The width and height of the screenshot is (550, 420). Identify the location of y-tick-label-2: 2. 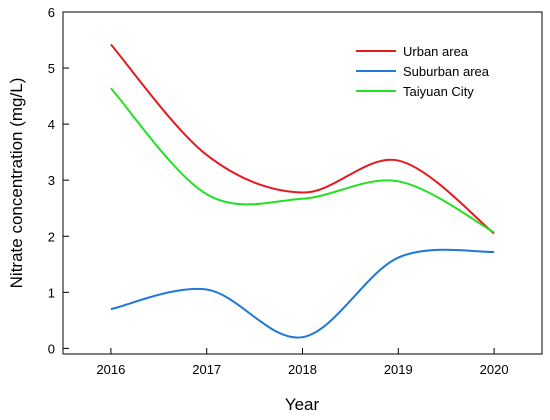
(51, 236).